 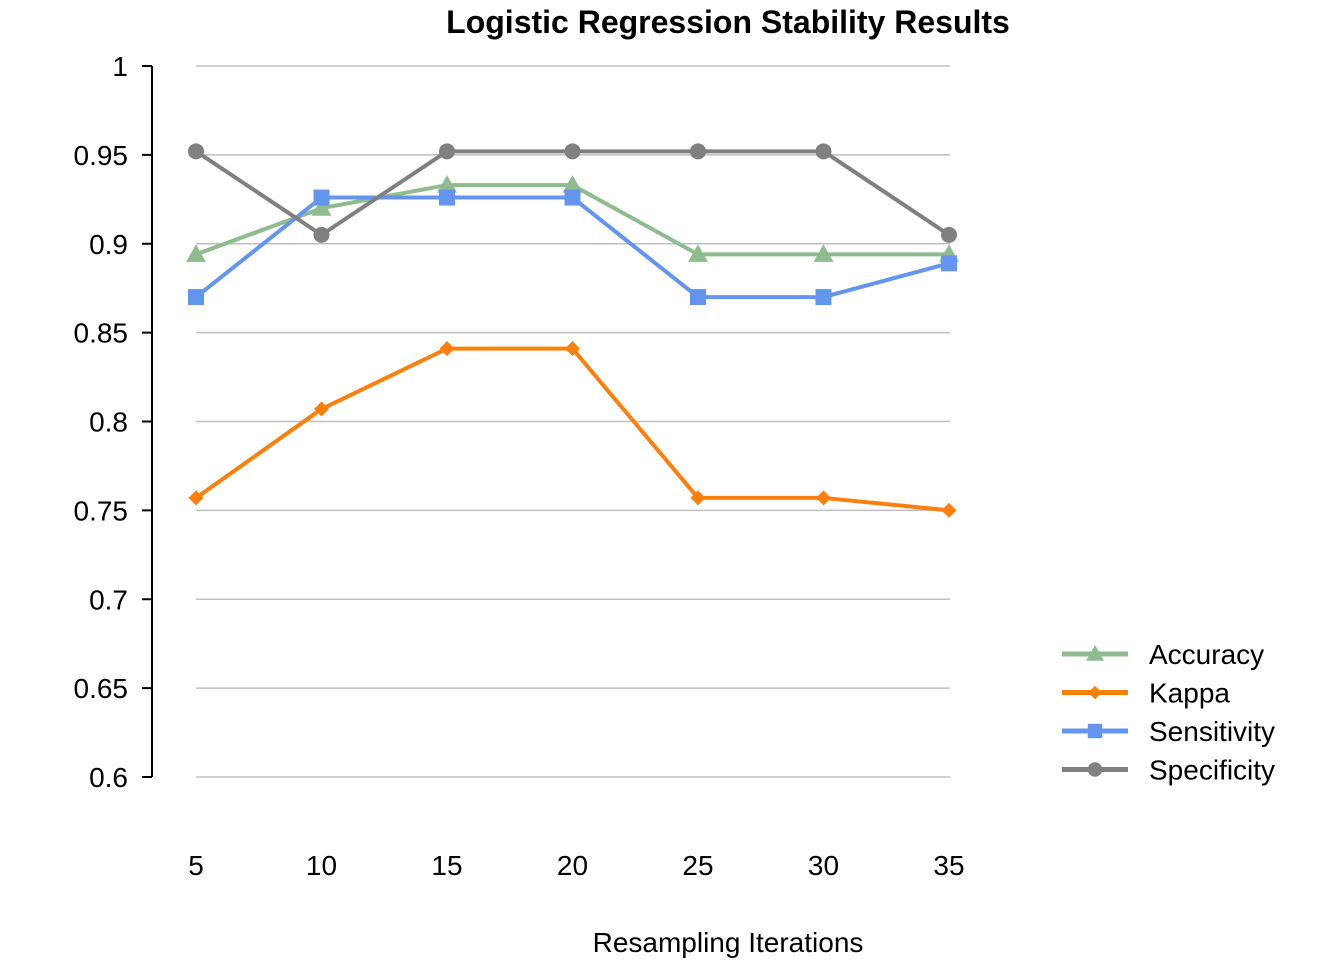 What do you see at coordinates (572, 218) in the screenshot?
I see `series-accuracy` at bounding box center [572, 218].